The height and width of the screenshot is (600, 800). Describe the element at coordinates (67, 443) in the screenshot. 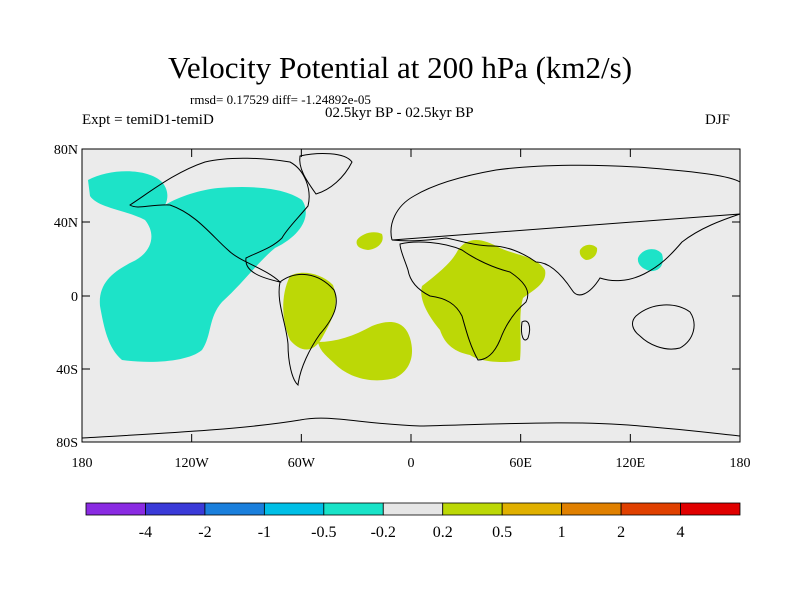

I see `lat-tick-label: 80S` at that location.